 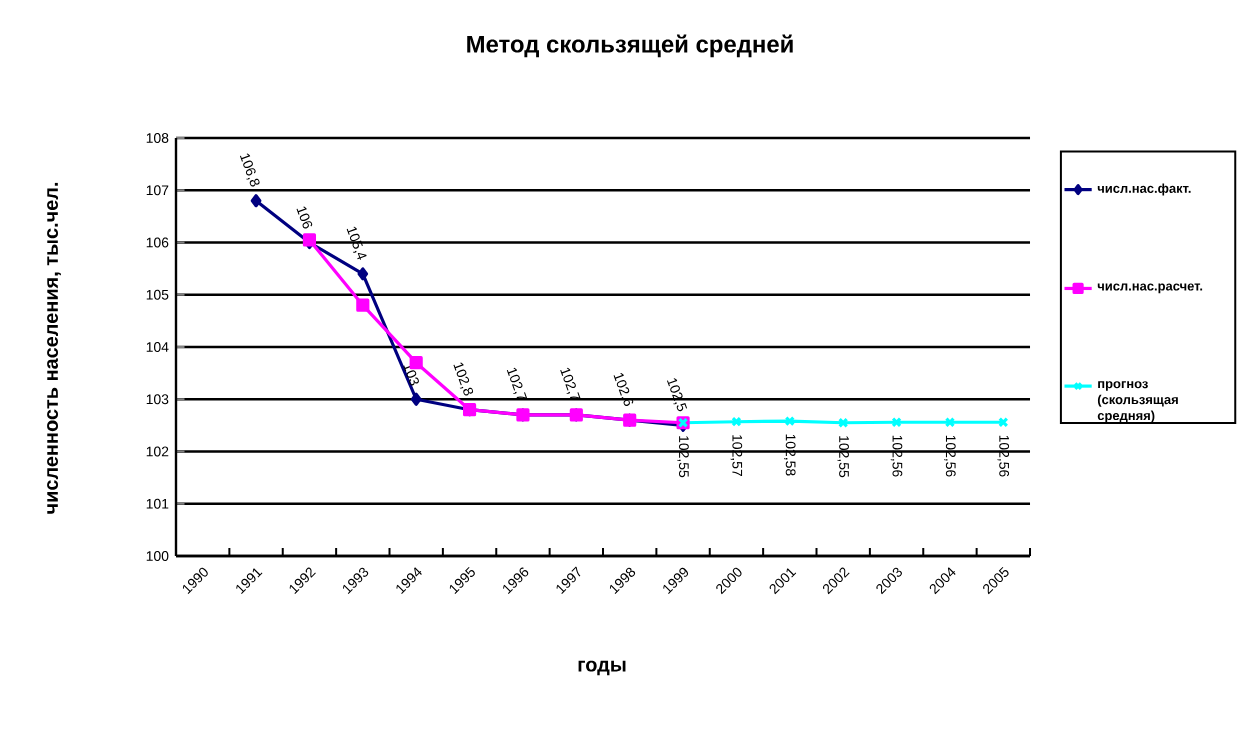 What do you see at coordinates (54, 348) in the screenshot?
I see `y-axis-title: численность населения, тыс.чел.` at bounding box center [54, 348].